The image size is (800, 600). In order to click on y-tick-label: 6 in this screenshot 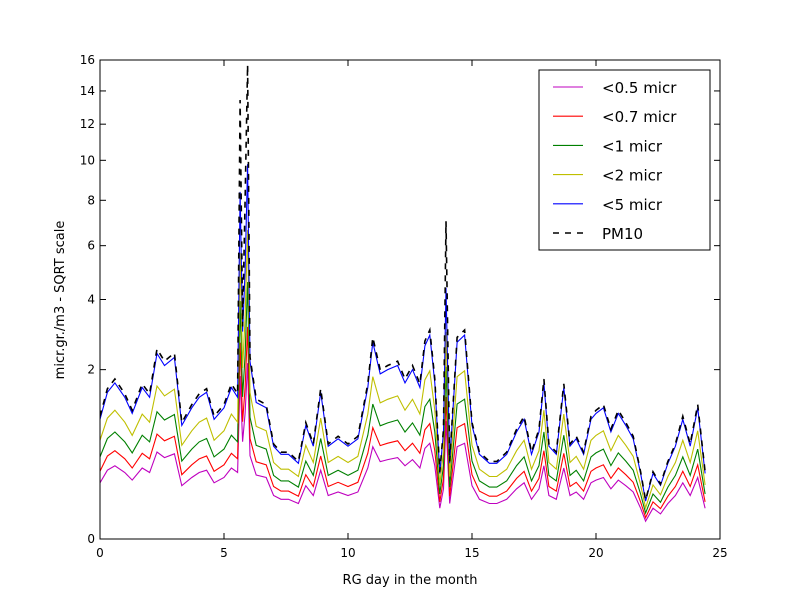, I will do `click(91, 246)`.